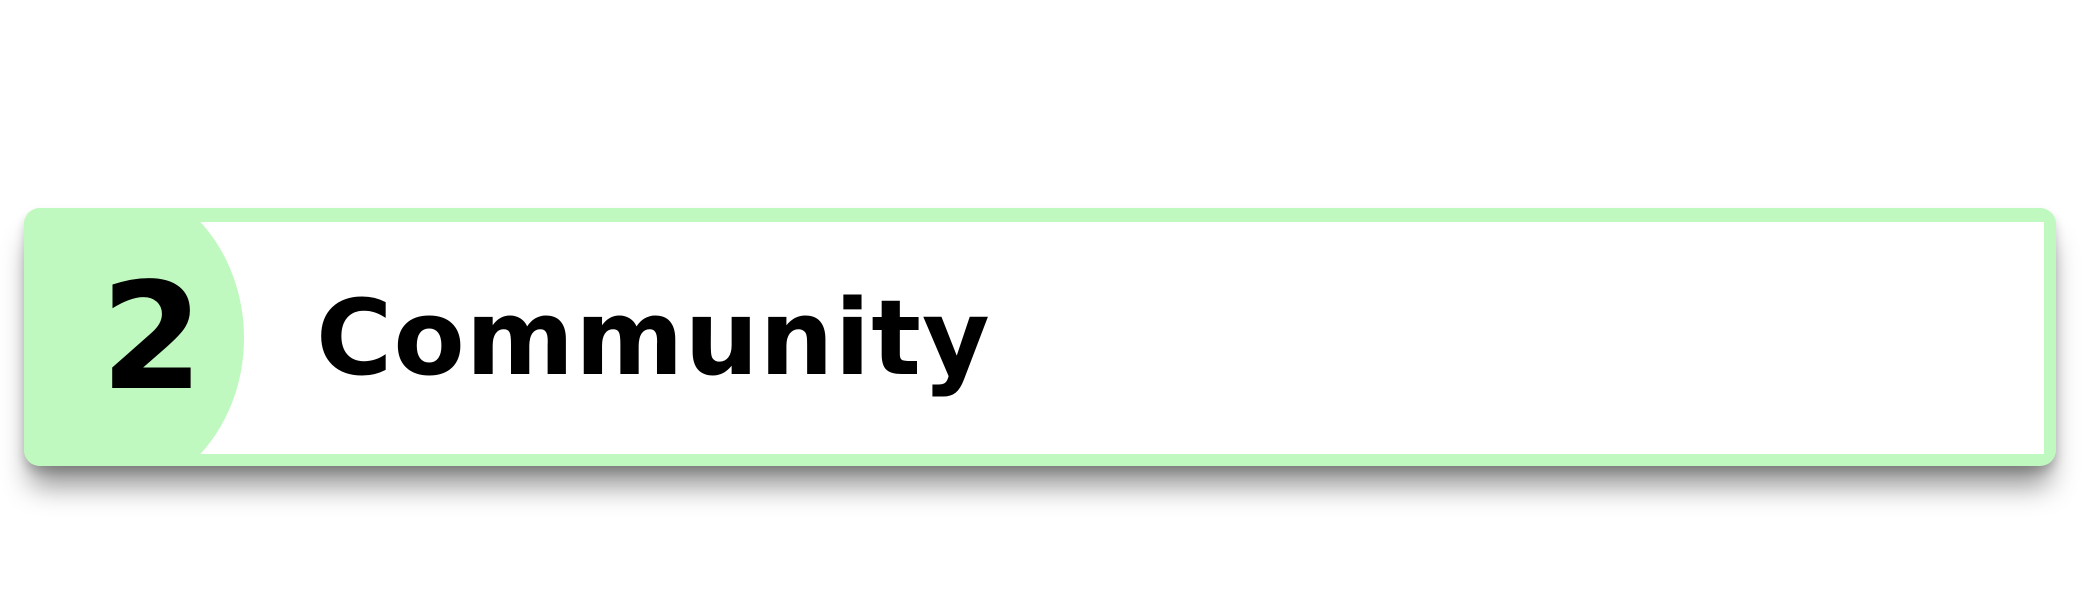 The width and height of the screenshot is (2090, 606). I want to click on step-title: Community, so click(653, 338).